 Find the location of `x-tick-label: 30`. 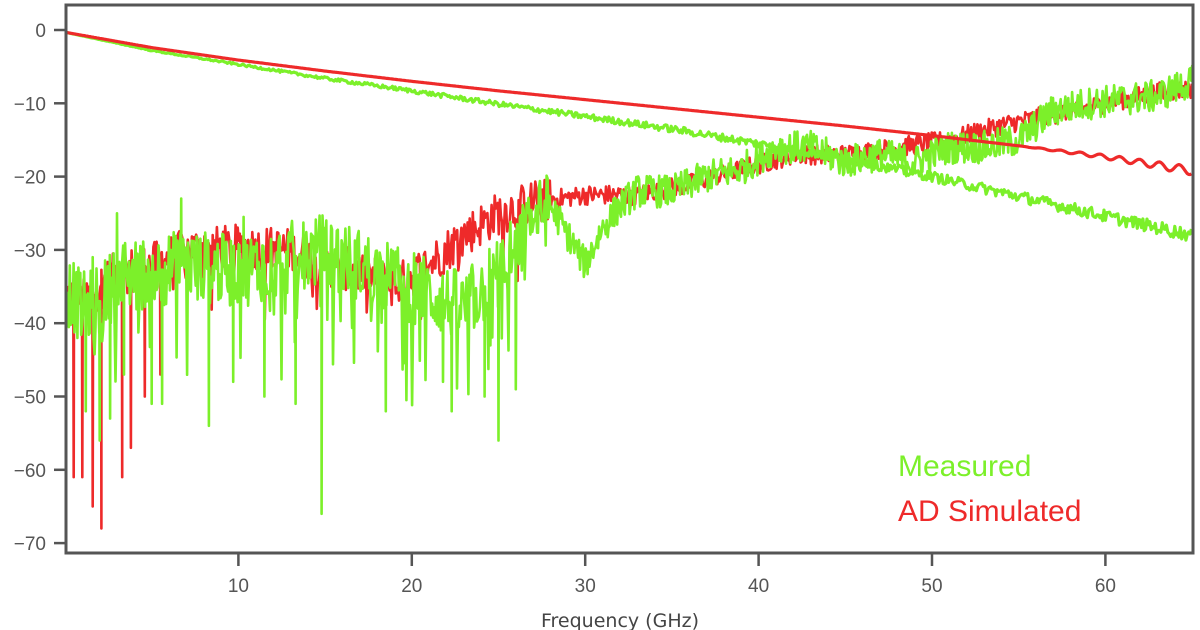

x-tick-label: 30 is located at coordinates (585, 586).